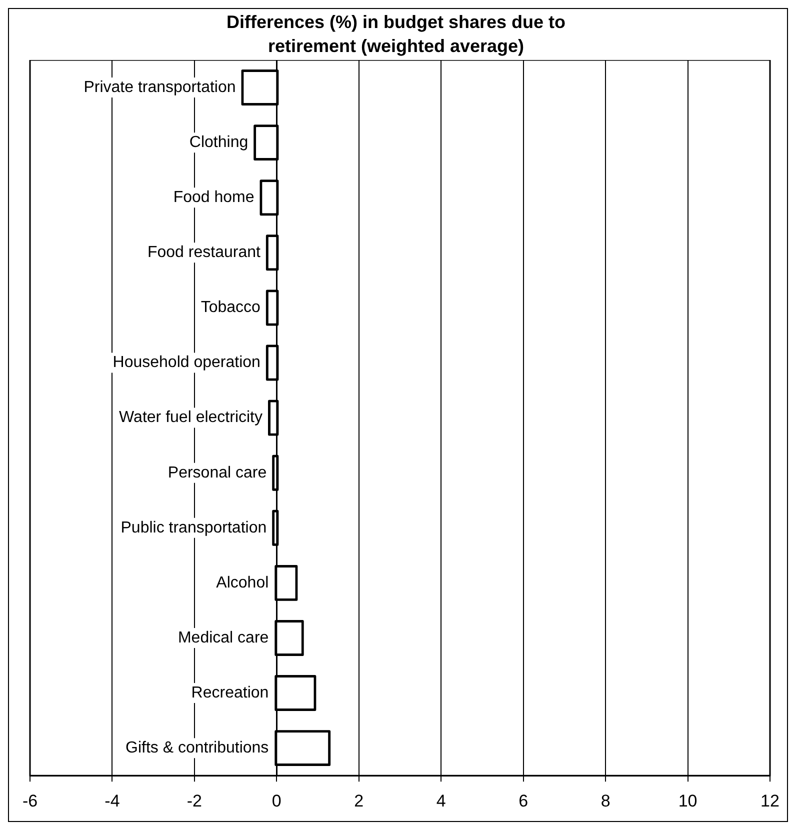 The image size is (792, 830). Describe the element at coordinates (217, 473) in the screenshot. I see `y-tick-label: Personal care` at that location.